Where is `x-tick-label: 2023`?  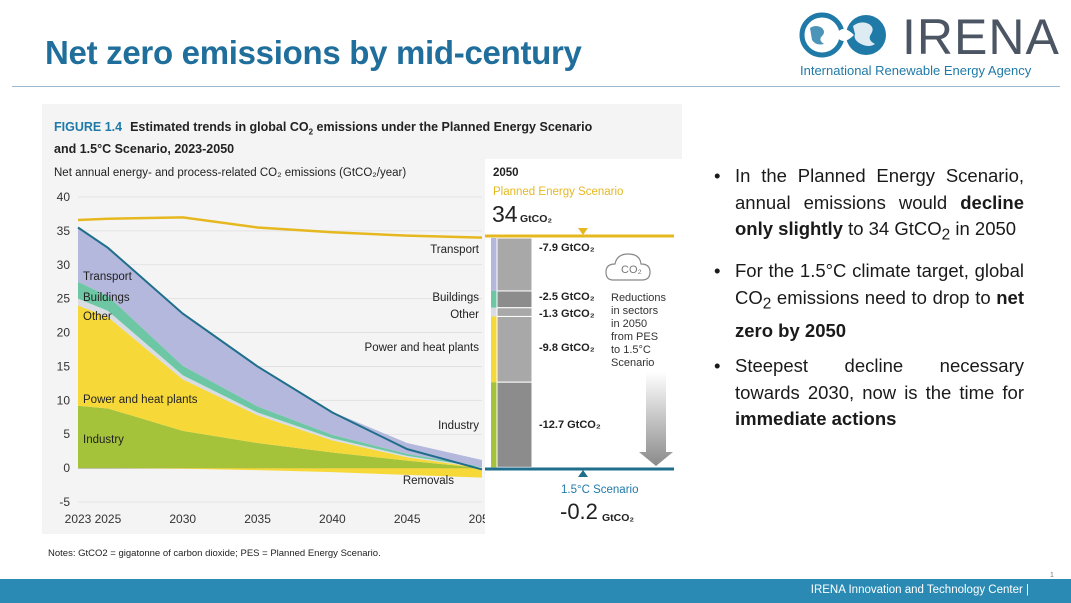 x-tick-label: 2023 is located at coordinates (78, 519).